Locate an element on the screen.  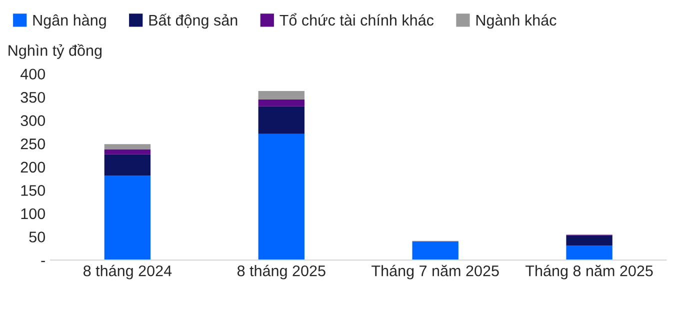
legend-label: Tổ chức tài chính khác is located at coordinates (357, 19).